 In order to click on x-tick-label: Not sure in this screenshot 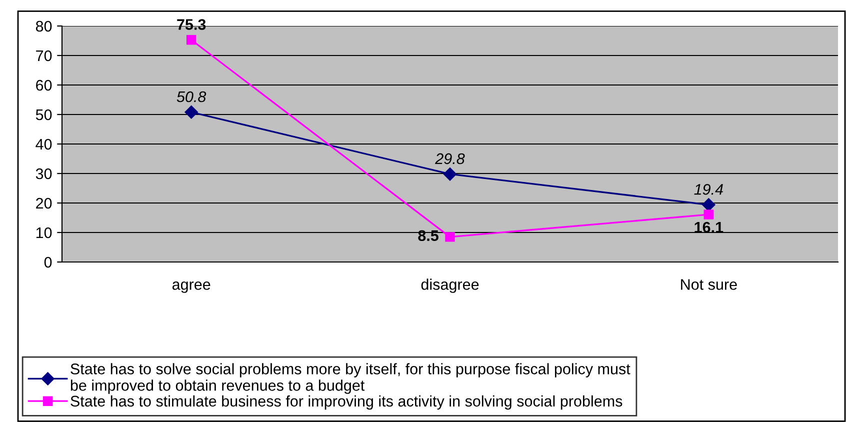, I will do `click(709, 284)`.